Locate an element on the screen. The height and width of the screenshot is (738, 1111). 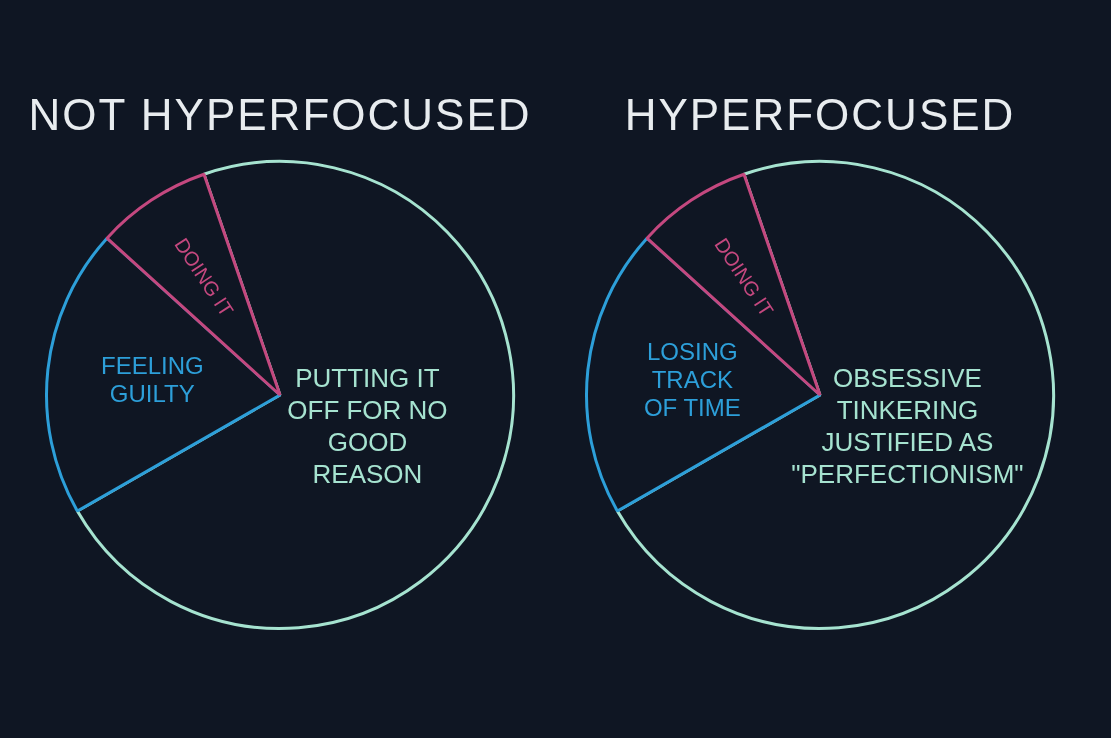
slice-label: LOSING TRACK OF TIME is located at coordinates (692, 379).